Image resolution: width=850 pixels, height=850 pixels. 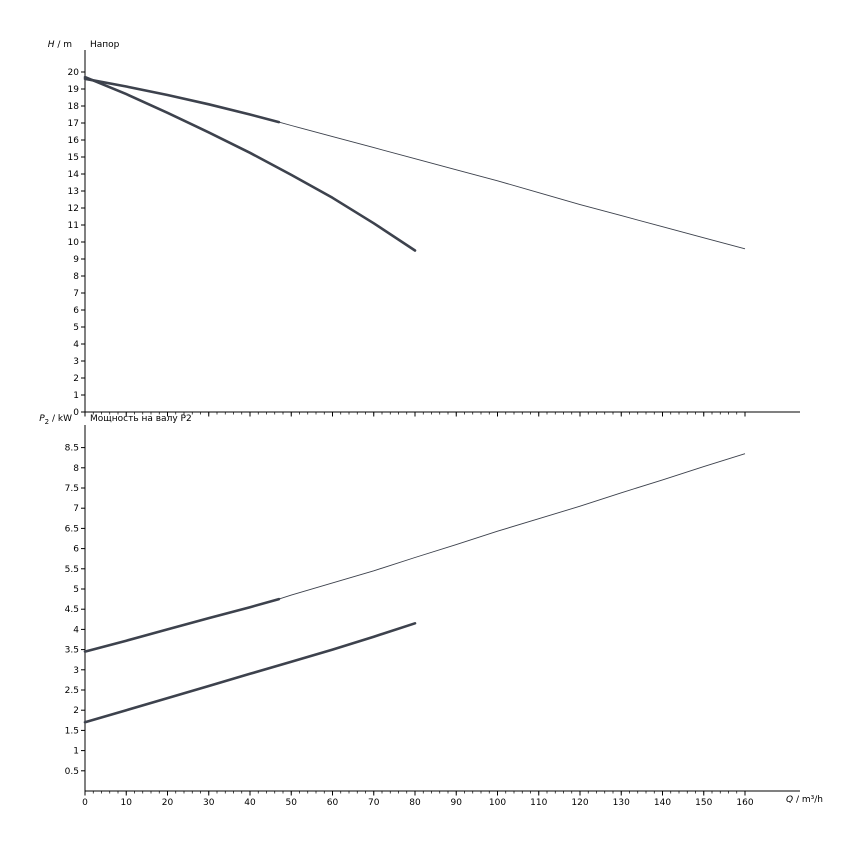 What do you see at coordinates (703, 803) in the screenshot?
I see `x-tick-label: 150` at bounding box center [703, 803].